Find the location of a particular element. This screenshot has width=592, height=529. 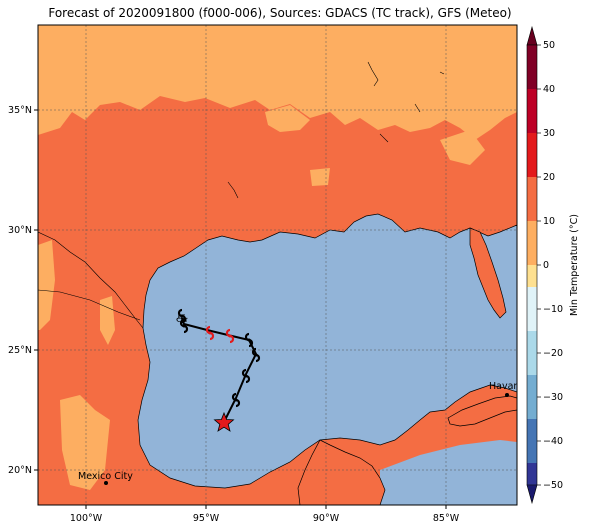

border-lines is located at coordinates (91, 280).